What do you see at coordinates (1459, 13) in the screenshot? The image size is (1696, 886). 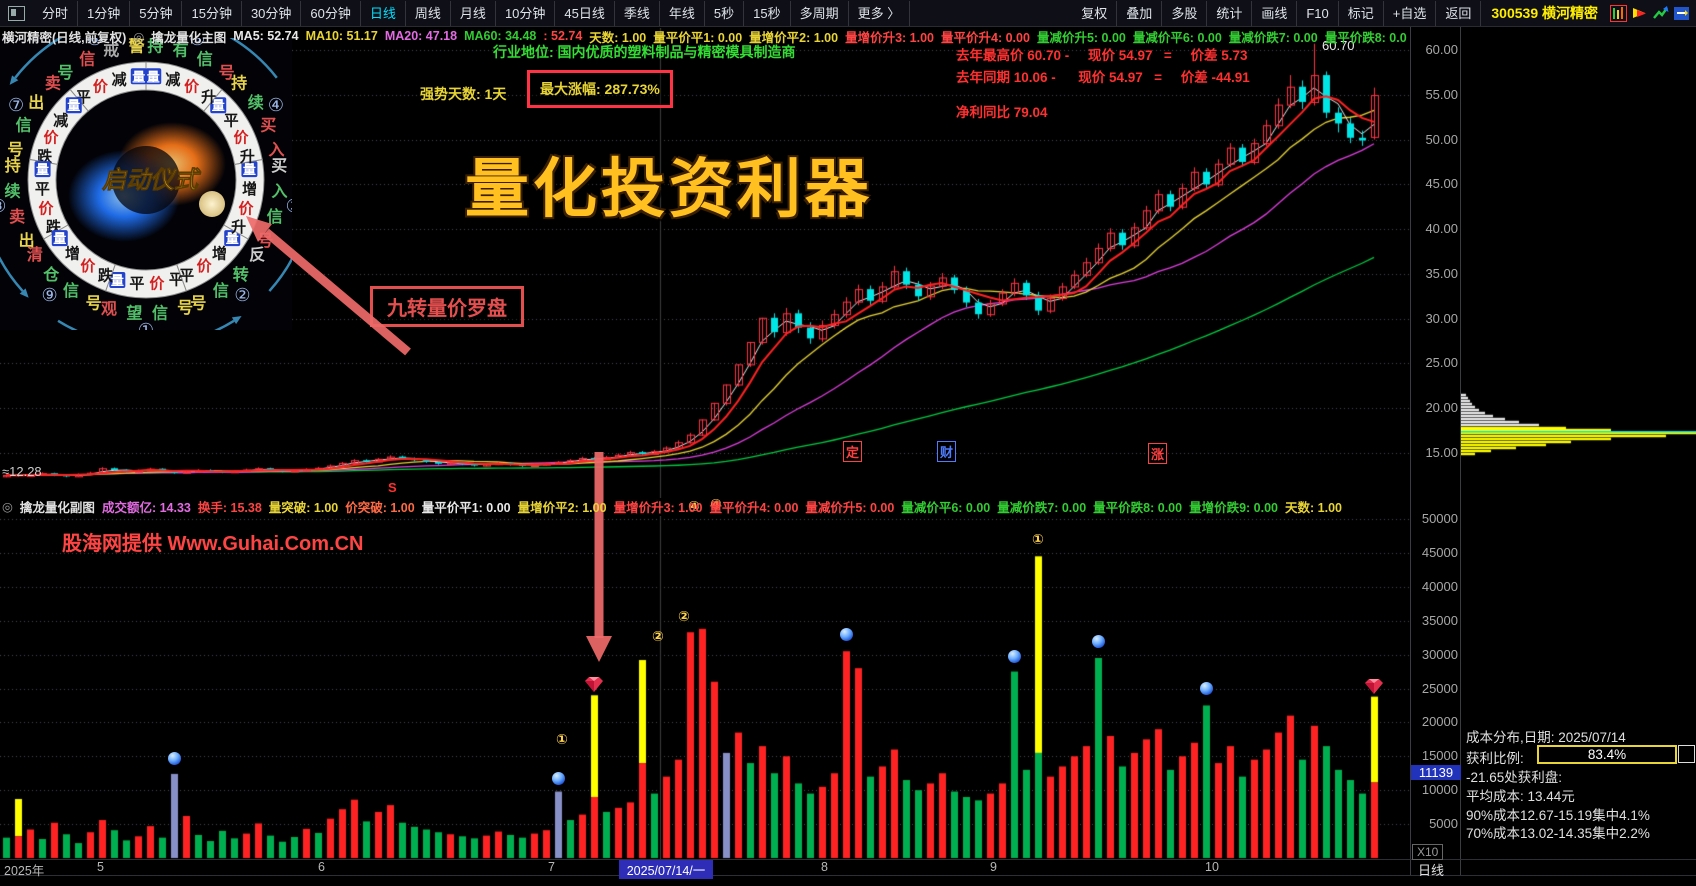 I see `tool-返回: 返回` at bounding box center [1459, 13].